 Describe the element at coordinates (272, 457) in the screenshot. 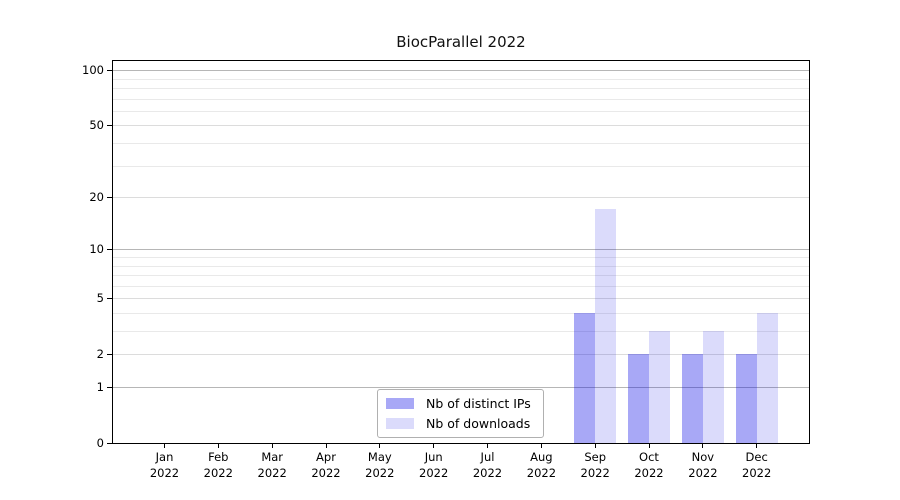

I see `x-tick-month: Mar` at that location.